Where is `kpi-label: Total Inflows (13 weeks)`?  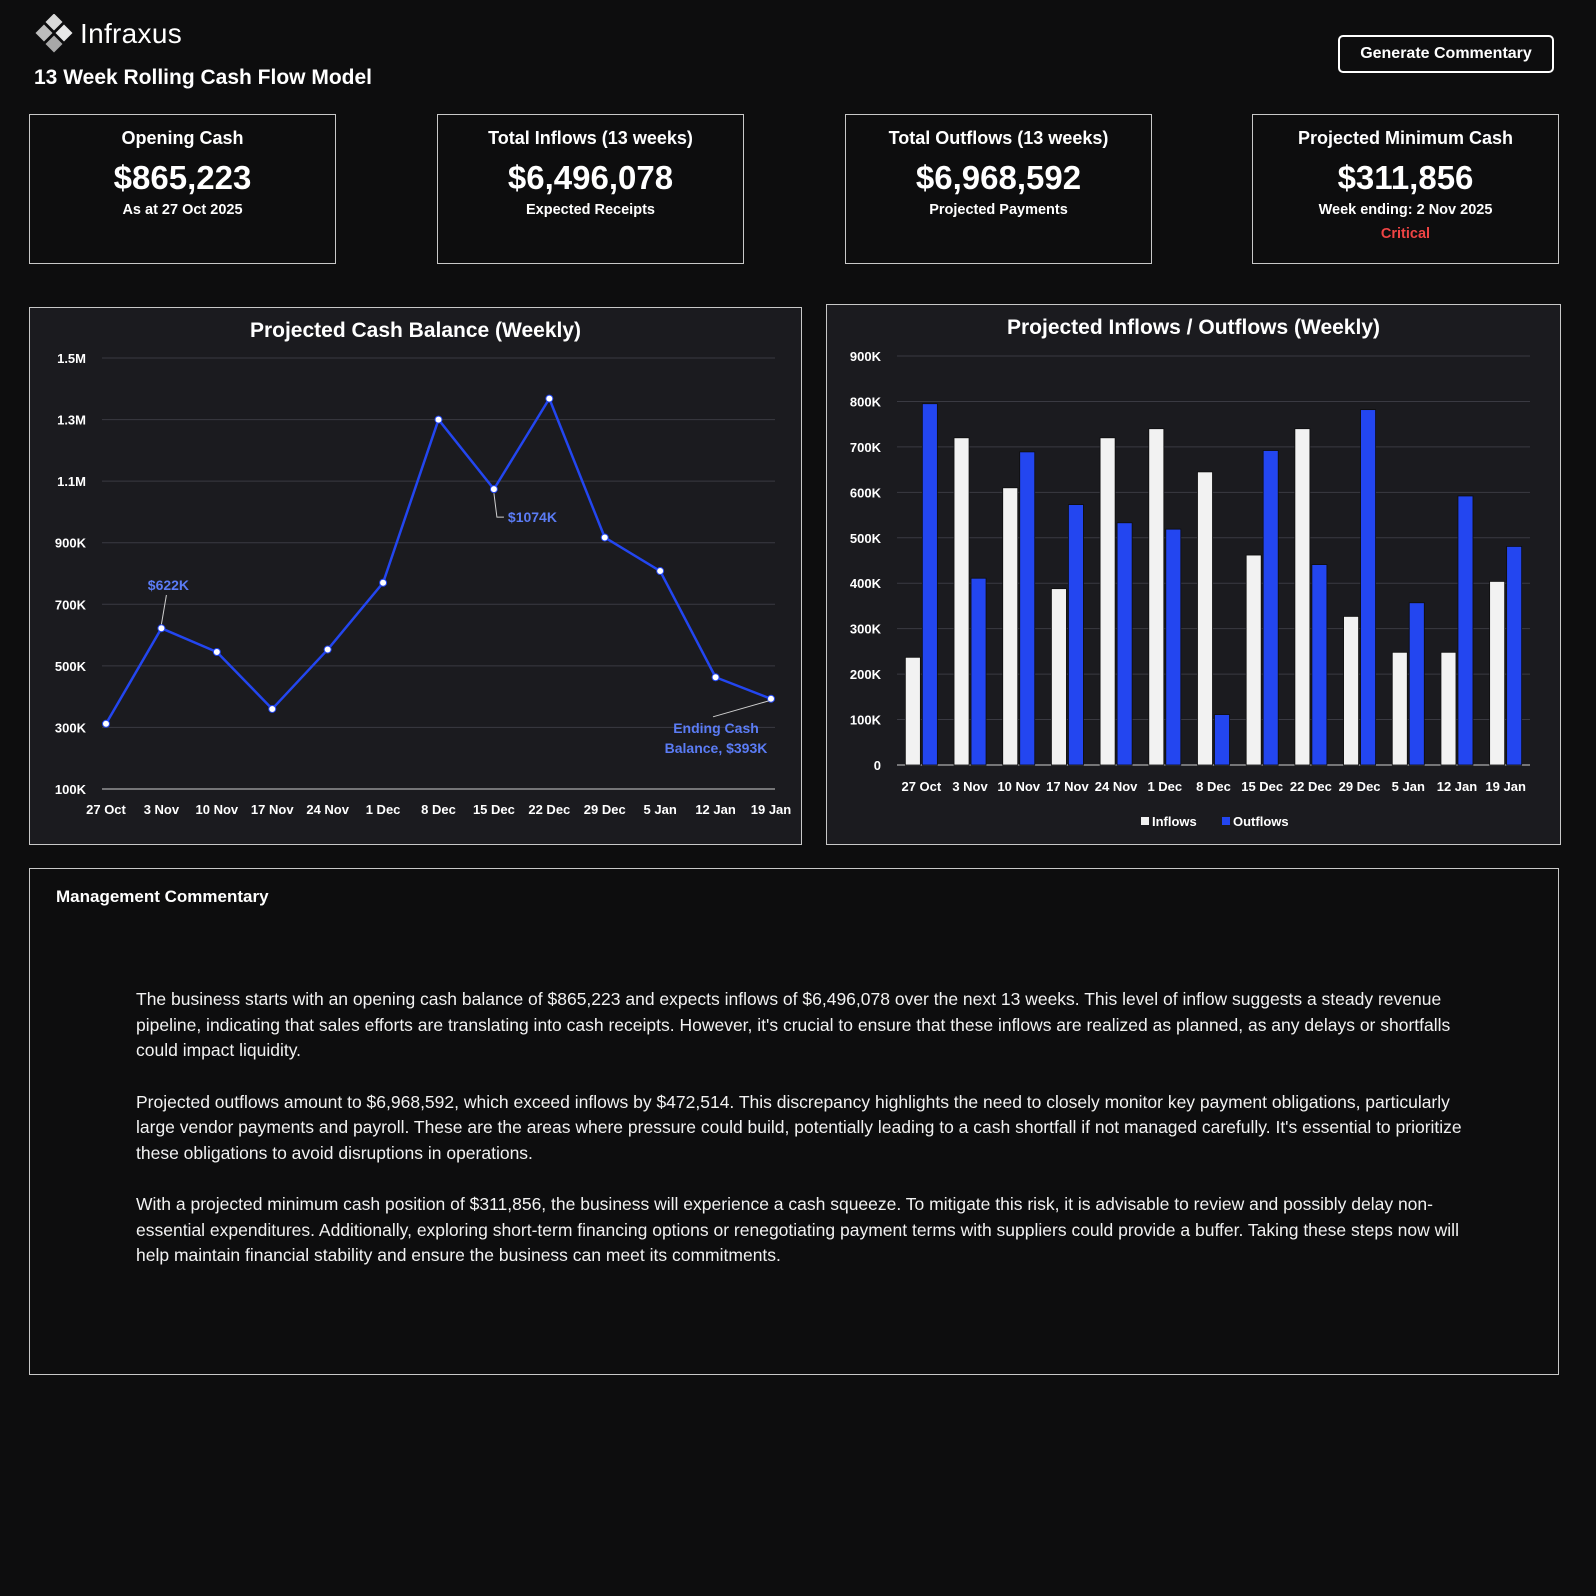 kpi-label: Total Inflows (13 weeks) is located at coordinates (590, 138).